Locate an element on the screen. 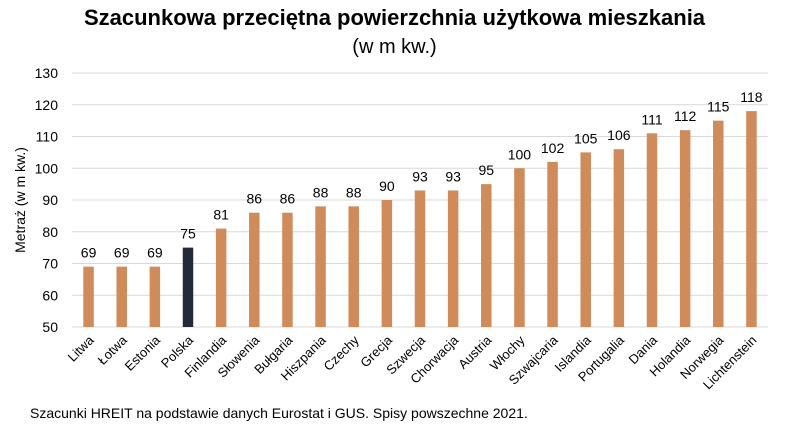 This screenshot has width=789, height=432. y-tick-label: 100 is located at coordinates (47, 168).